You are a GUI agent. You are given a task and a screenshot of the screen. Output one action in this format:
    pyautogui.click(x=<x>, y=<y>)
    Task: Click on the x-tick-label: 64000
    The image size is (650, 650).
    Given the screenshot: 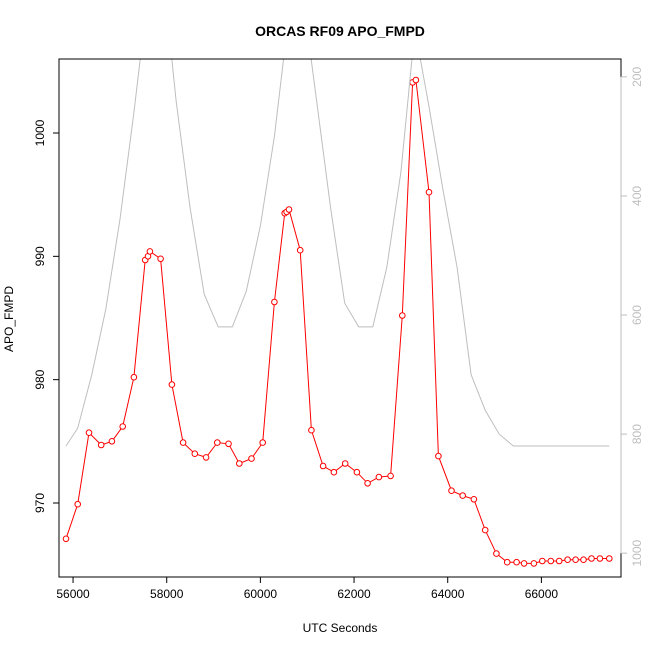 What is the action you would take?
    pyautogui.click(x=448, y=594)
    